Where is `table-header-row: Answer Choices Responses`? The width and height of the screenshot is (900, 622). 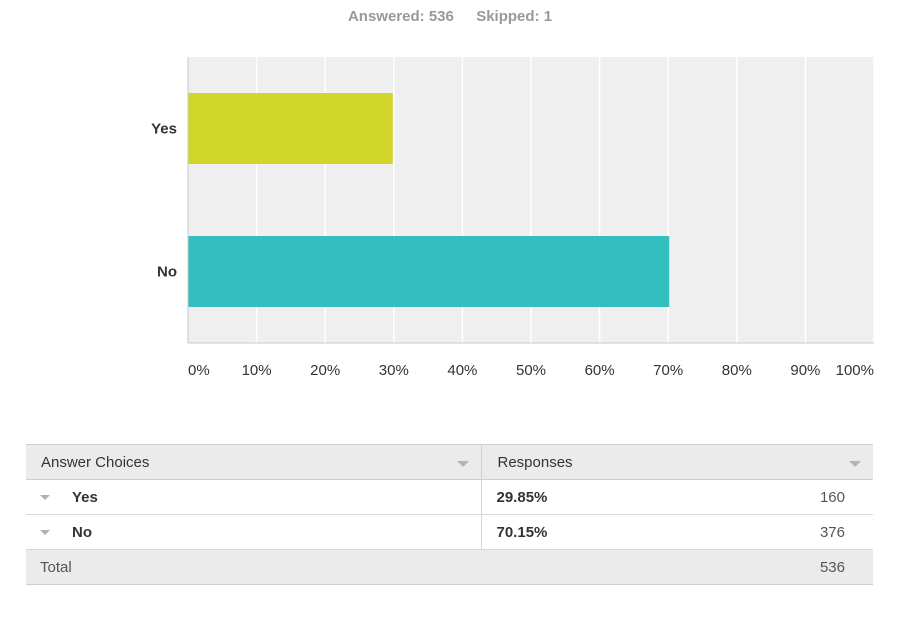 table-header-row: Answer Choices Responses is located at coordinates (449, 462).